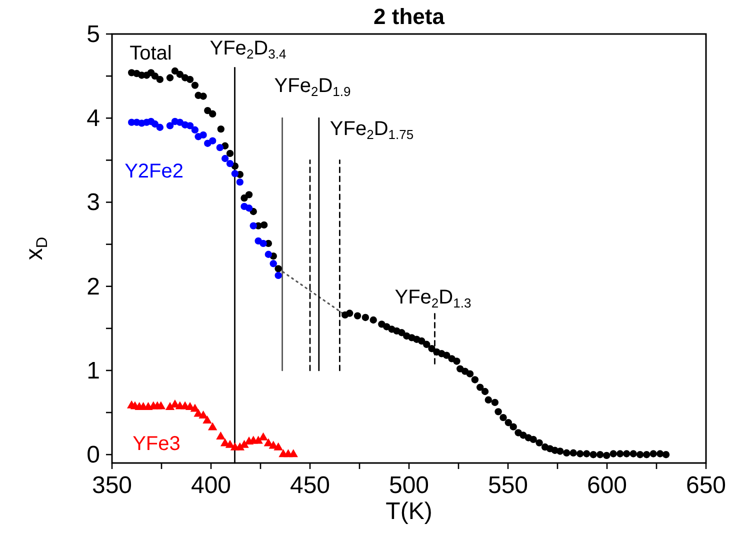 The height and width of the screenshot is (557, 739). I want to click on x-tick-label: 600, so click(607, 485).